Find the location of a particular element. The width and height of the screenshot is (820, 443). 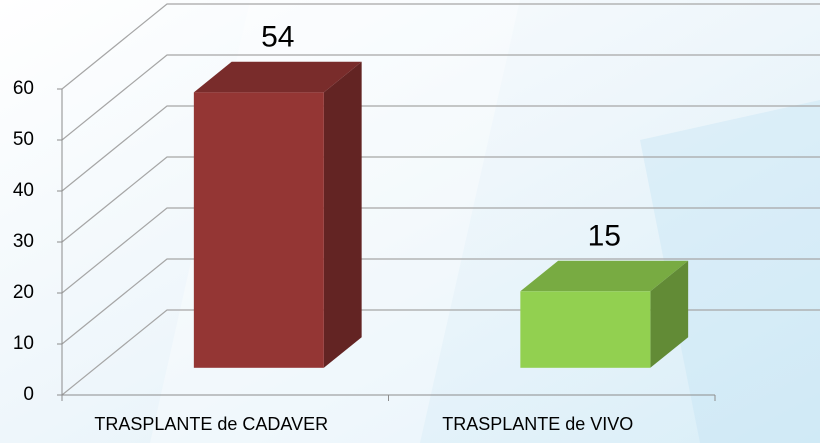

x-tick-label: TRASPLANTE de VIVO is located at coordinates (537, 424).